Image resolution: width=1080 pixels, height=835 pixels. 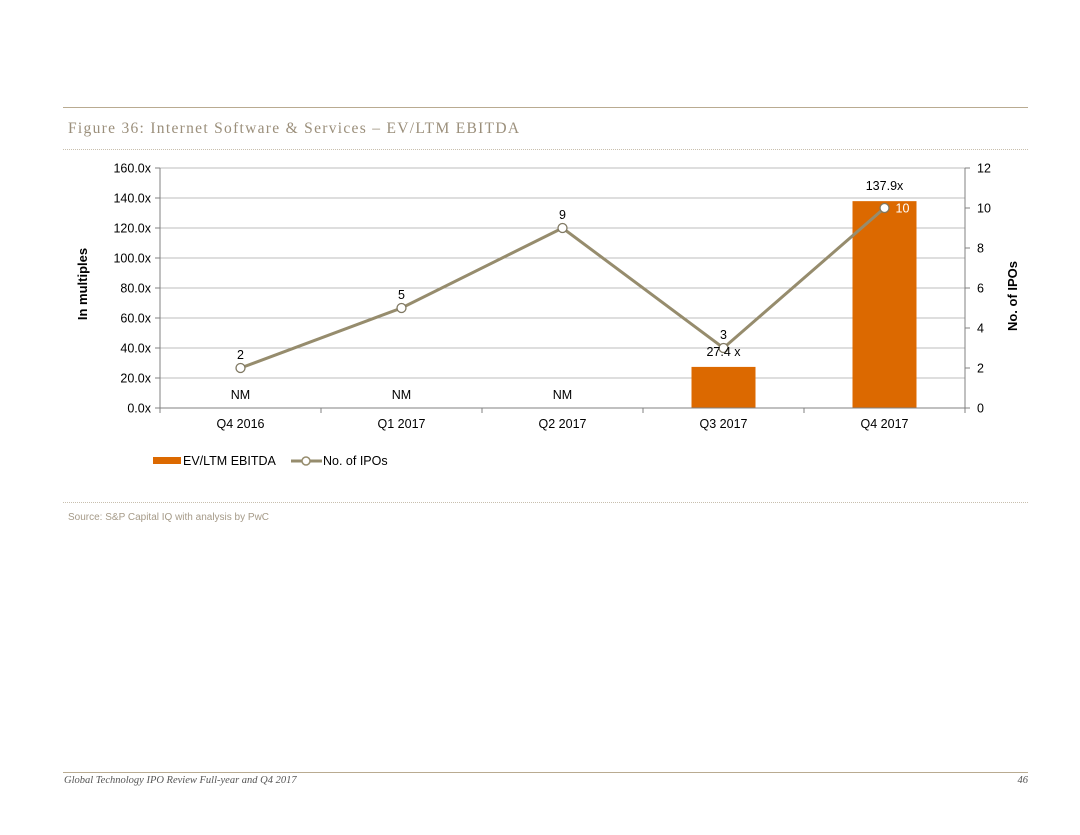 What do you see at coordinates (135, 379) in the screenshot?
I see `y-tick-label: 20.0x` at bounding box center [135, 379].